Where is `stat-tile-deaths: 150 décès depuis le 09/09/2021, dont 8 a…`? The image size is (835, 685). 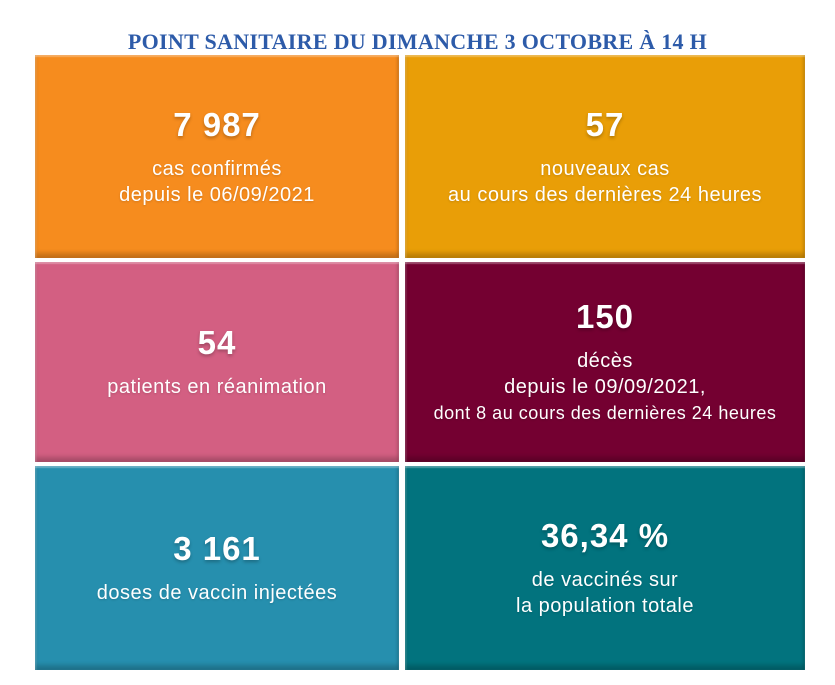
stat-tile-deaths: 150 décès depuis le 09/09/2021, dont 8 a… is located at coordinates (605, 362).